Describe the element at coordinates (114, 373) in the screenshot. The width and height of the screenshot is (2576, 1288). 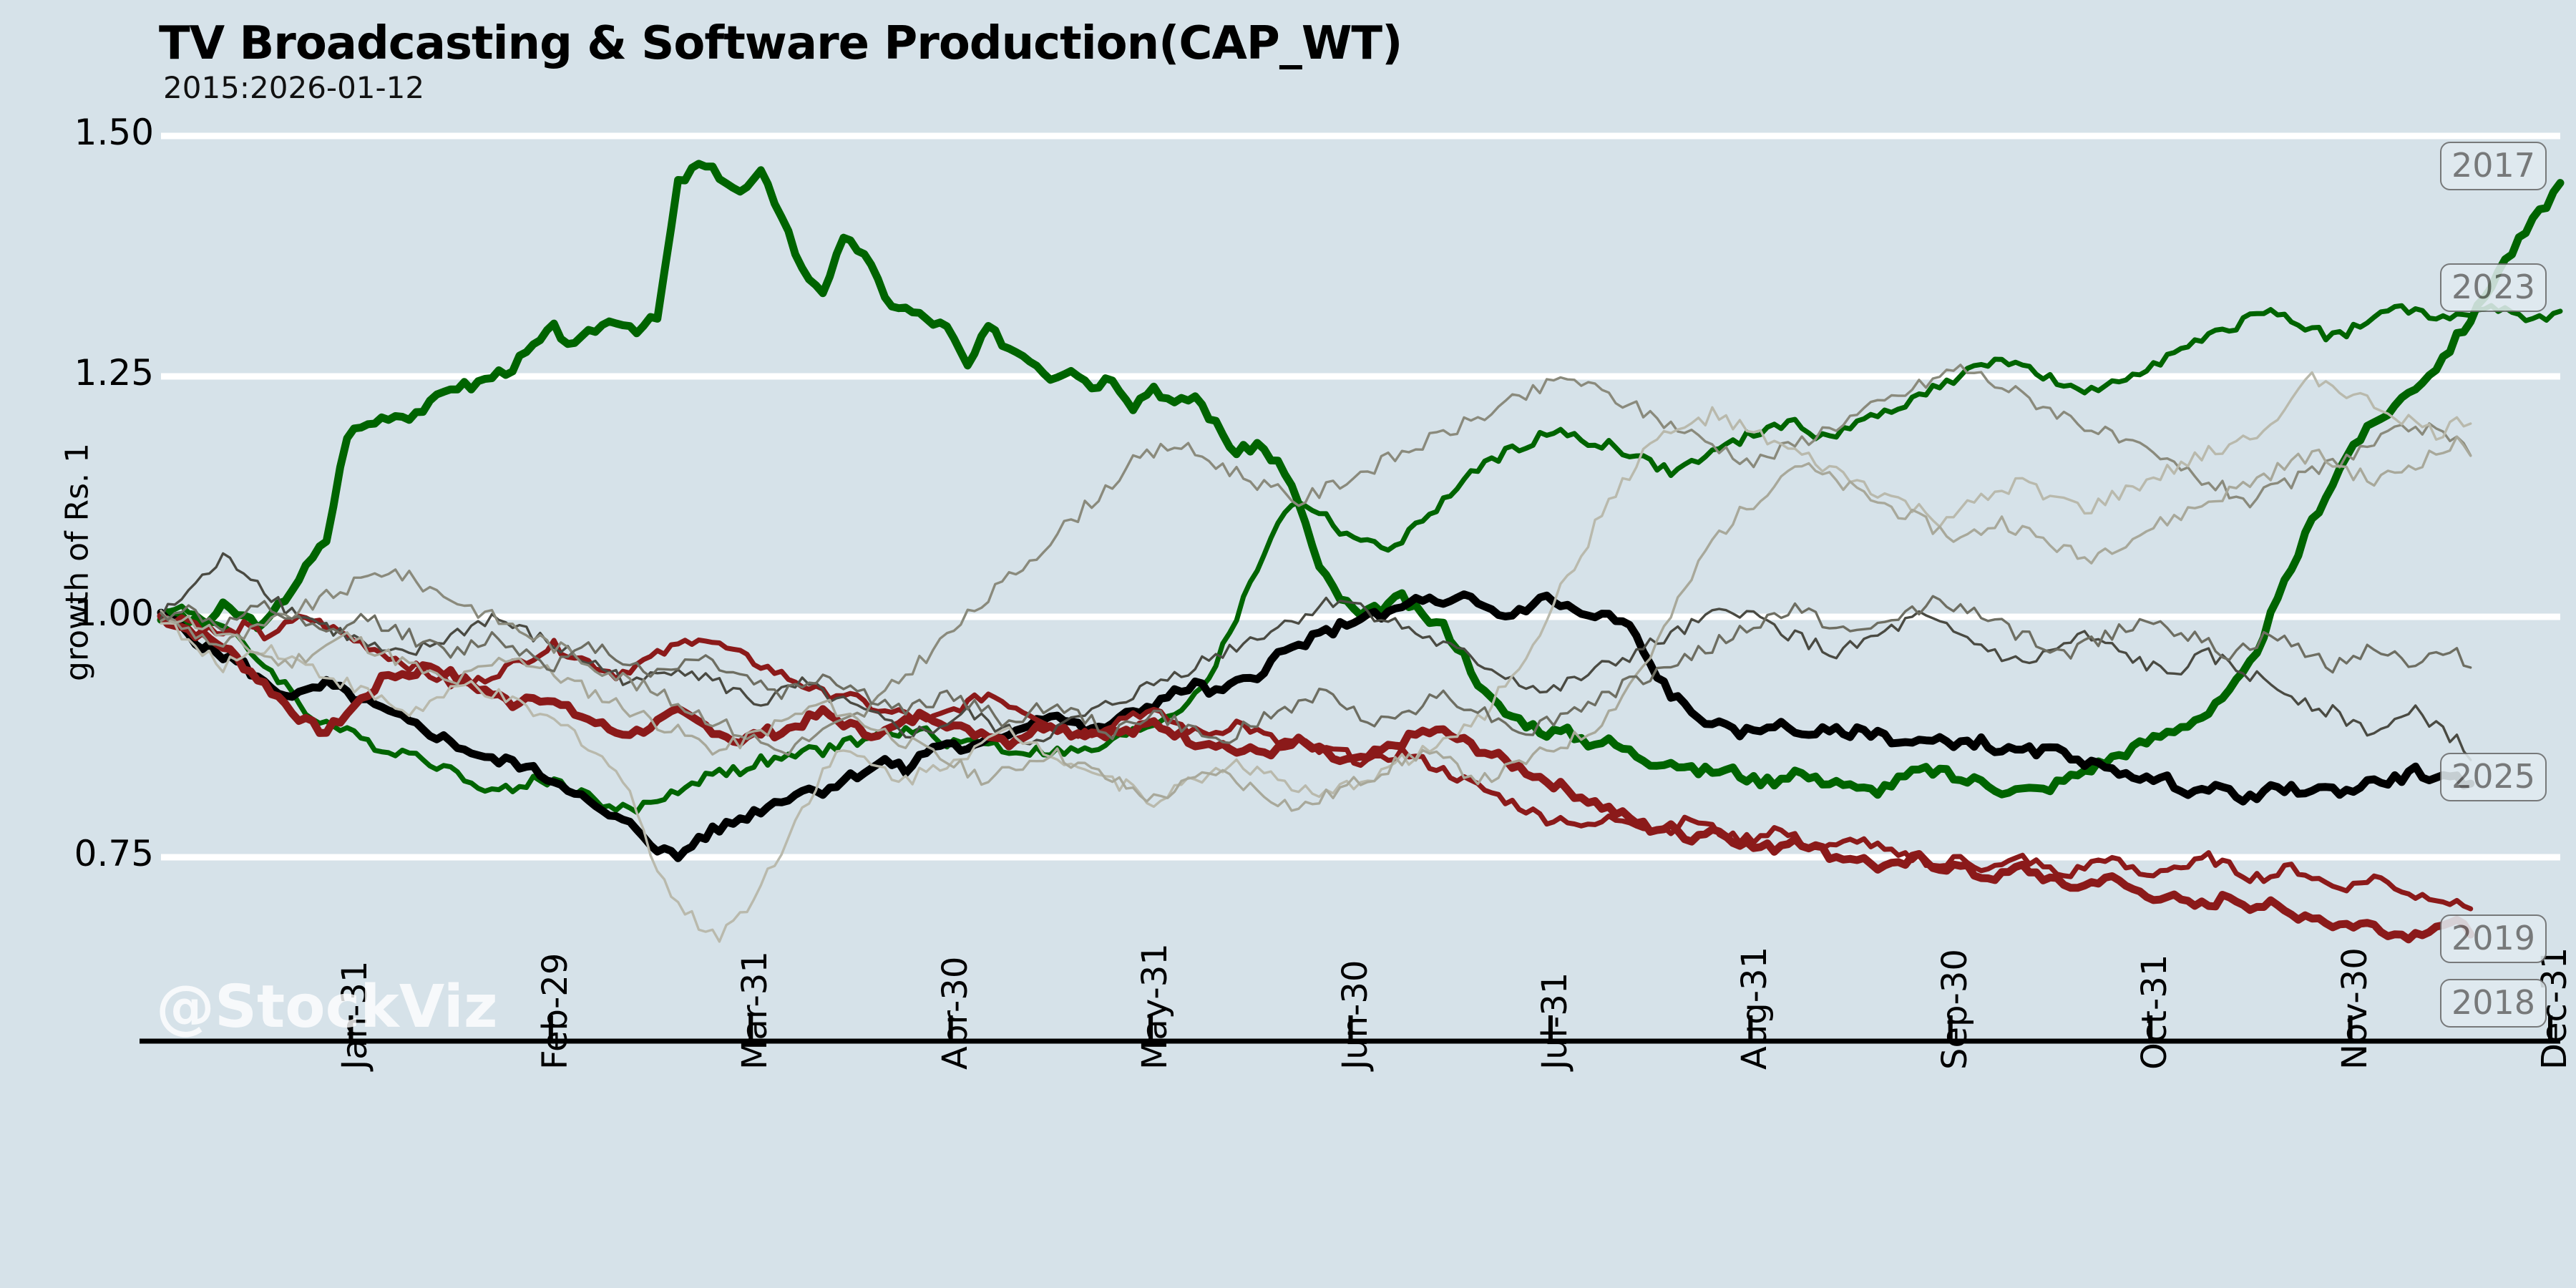
I see `y-axis-tick-label: 1.25` at that location.